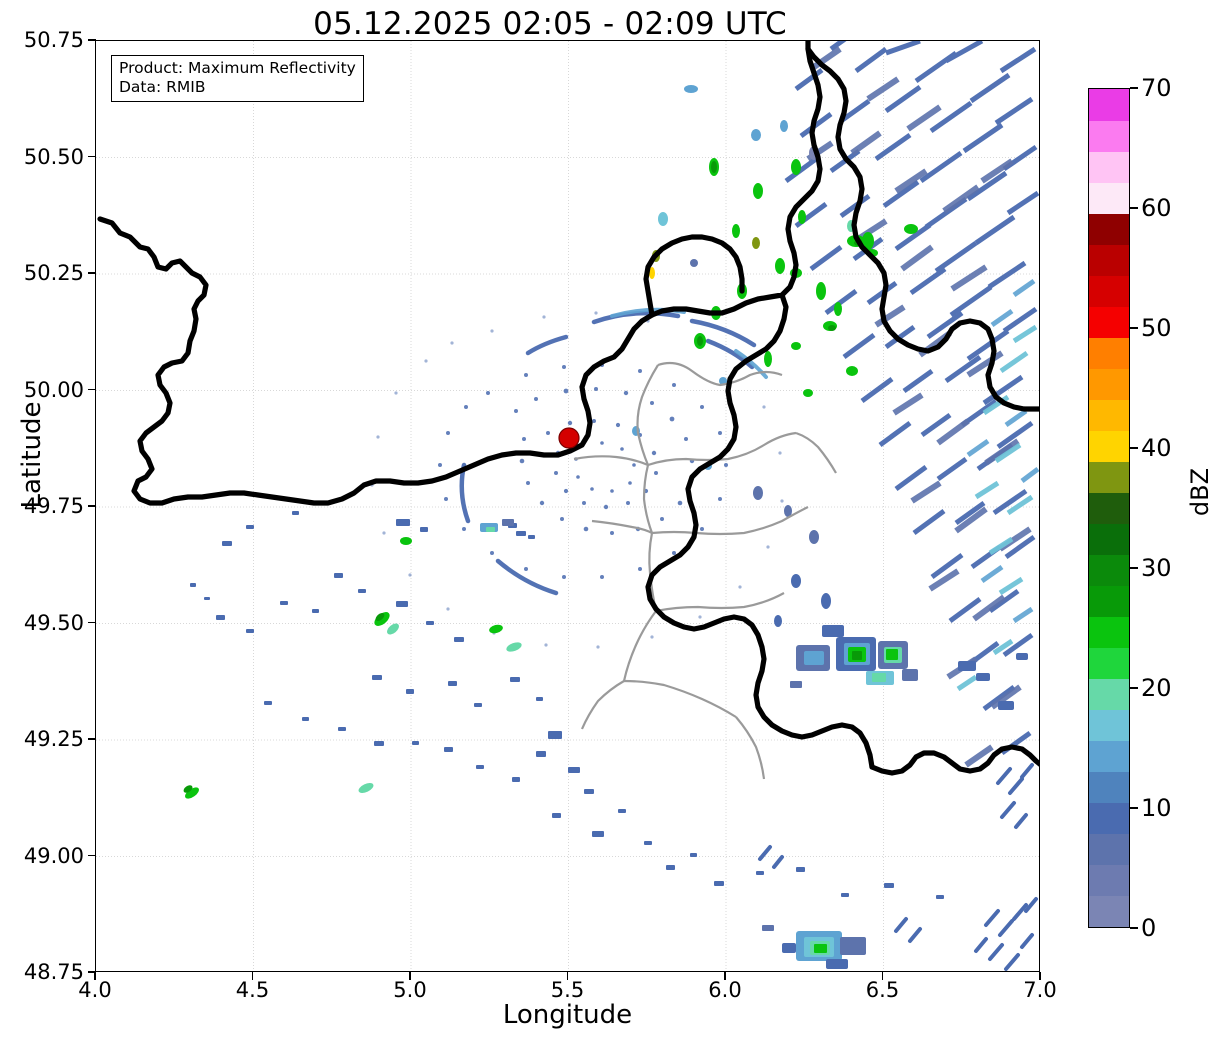 Image resolution: width=1219 pixels, height=1040 pixels. I want to click on colorbar, so click(1109, 508).